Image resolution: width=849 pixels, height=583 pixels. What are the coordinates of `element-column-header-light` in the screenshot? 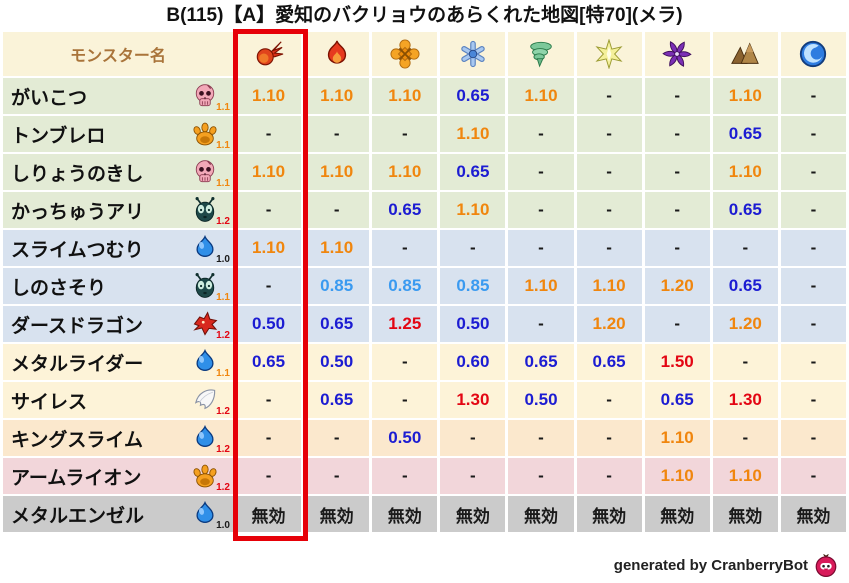 It's located at (609, 54).